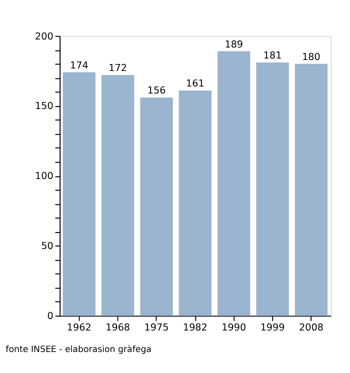  What do you see at coordinates (272, 56) in the screenshot?
I see `data-label: 181` at bounding box center [272, 56].